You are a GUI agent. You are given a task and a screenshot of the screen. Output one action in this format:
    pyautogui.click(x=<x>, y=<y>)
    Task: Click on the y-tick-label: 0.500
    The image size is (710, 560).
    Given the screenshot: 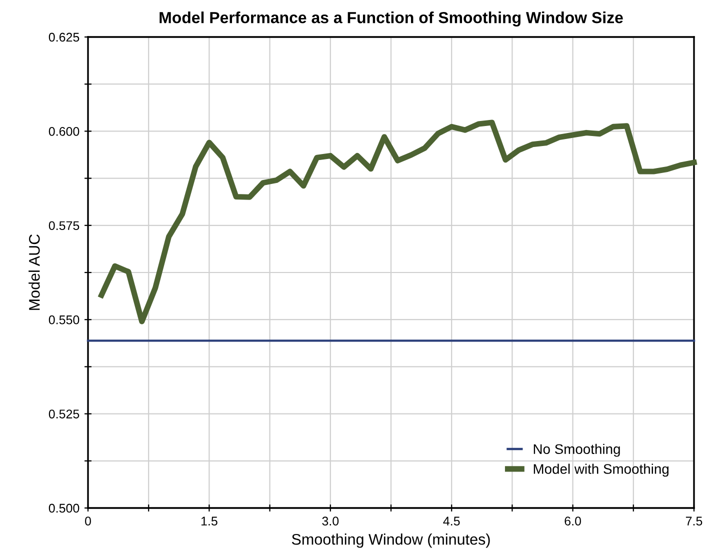 What is the action you would take?
    pyautogui.click(x=64, y=508)
    